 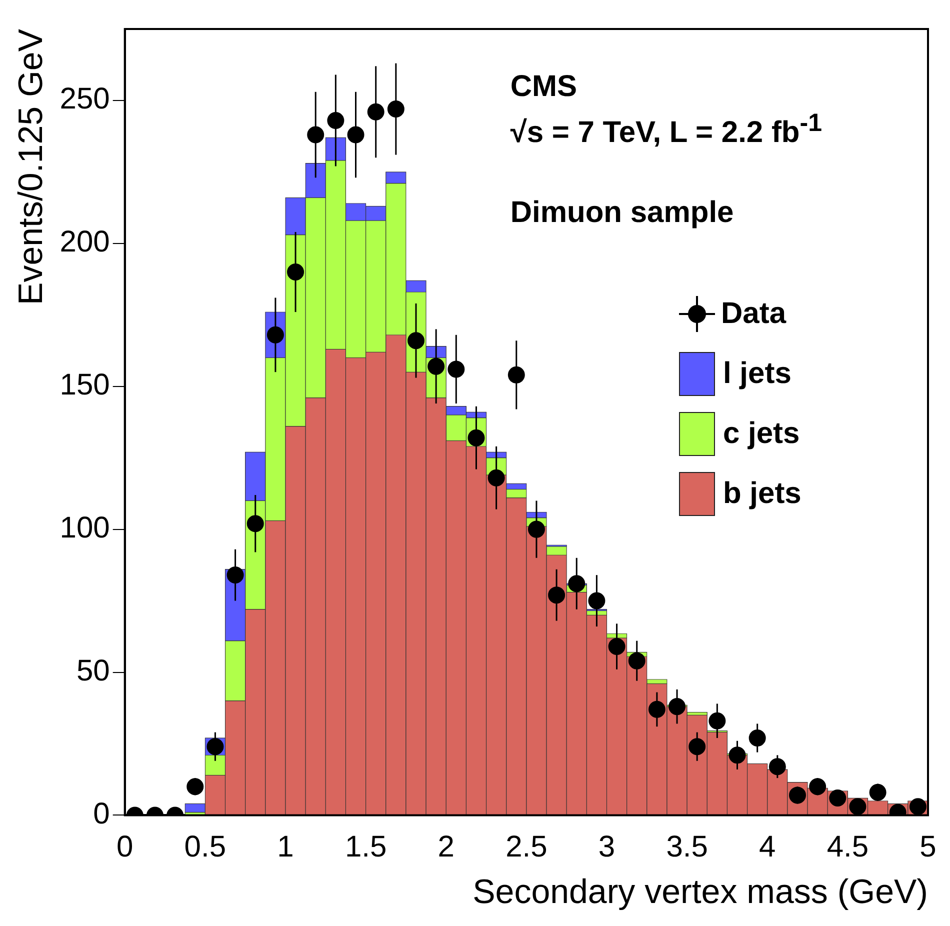 What do you see at coordinates (85, 99) in the screenshot?
I see `y-tick-label: 250` at bounding box center [85, 99].